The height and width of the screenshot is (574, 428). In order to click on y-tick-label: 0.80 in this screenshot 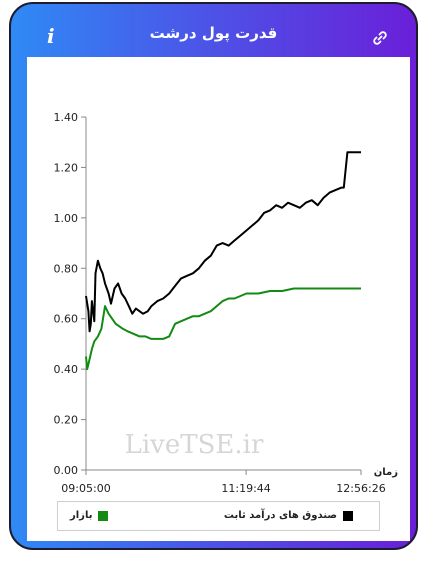, I will do `click(66, 268)`.